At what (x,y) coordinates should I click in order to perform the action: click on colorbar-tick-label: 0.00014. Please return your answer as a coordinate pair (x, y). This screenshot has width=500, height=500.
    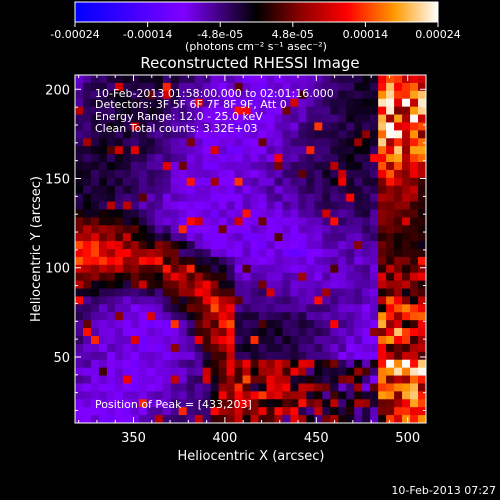
    Looking at the image, I should click on (366, 34).